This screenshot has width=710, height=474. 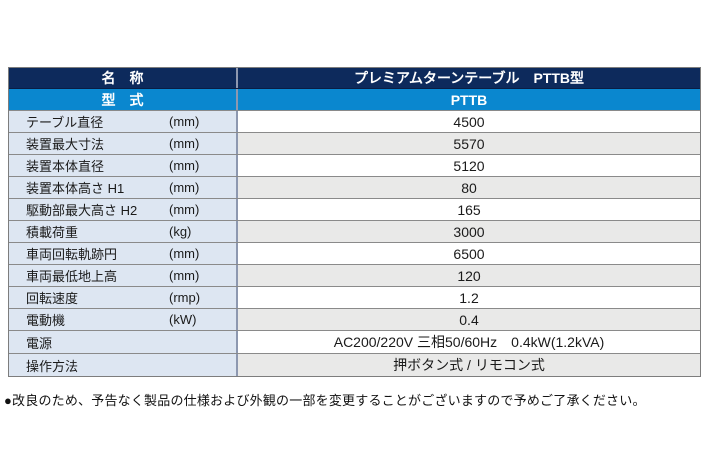 I want to click on table-row: テーブル直径 (mm) 4500, so click(x=354, y=122).